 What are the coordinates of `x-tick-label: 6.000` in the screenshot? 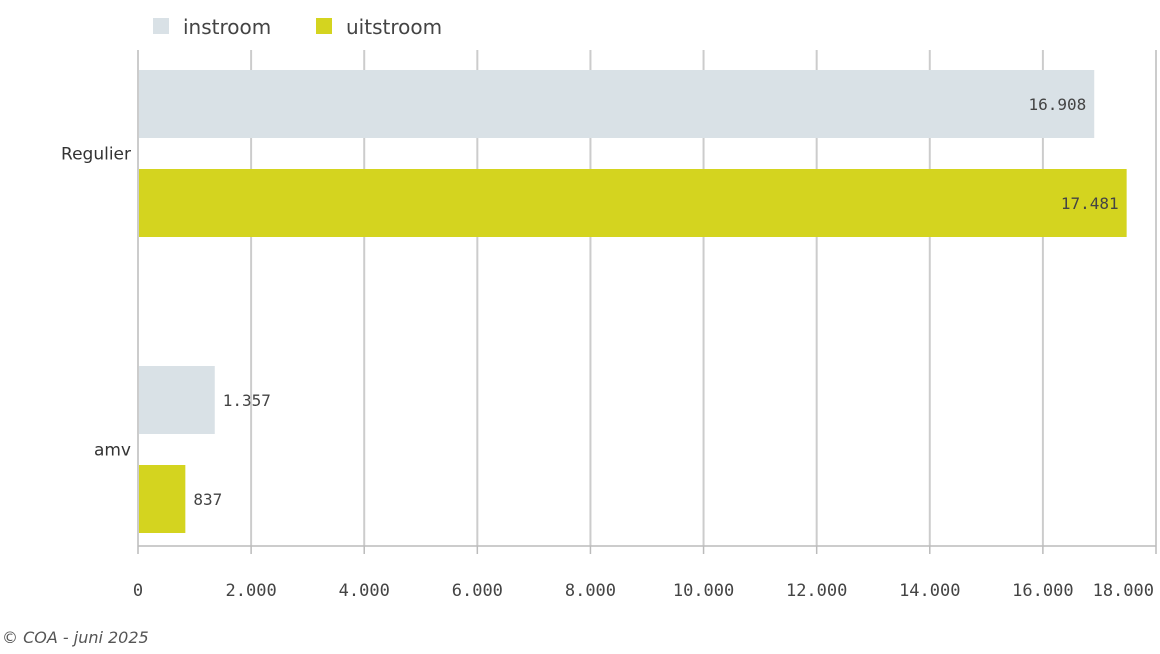 It's located at (477, 591).